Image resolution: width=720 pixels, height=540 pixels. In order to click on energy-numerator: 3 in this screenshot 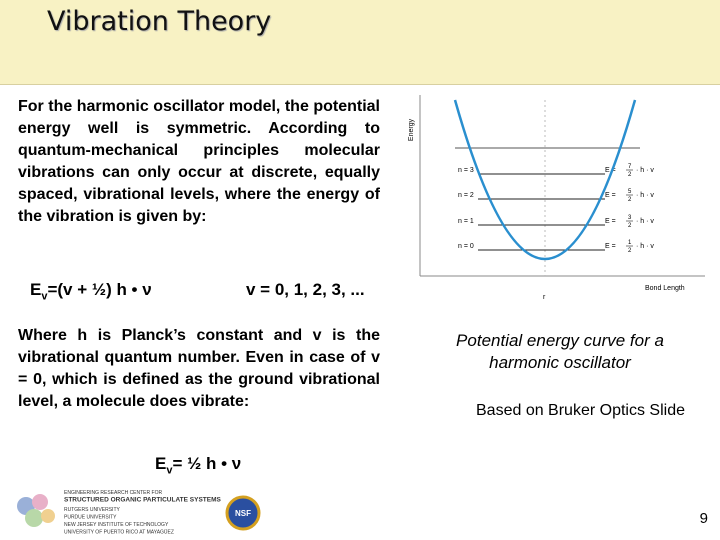, I will do `click(630, 218)`.